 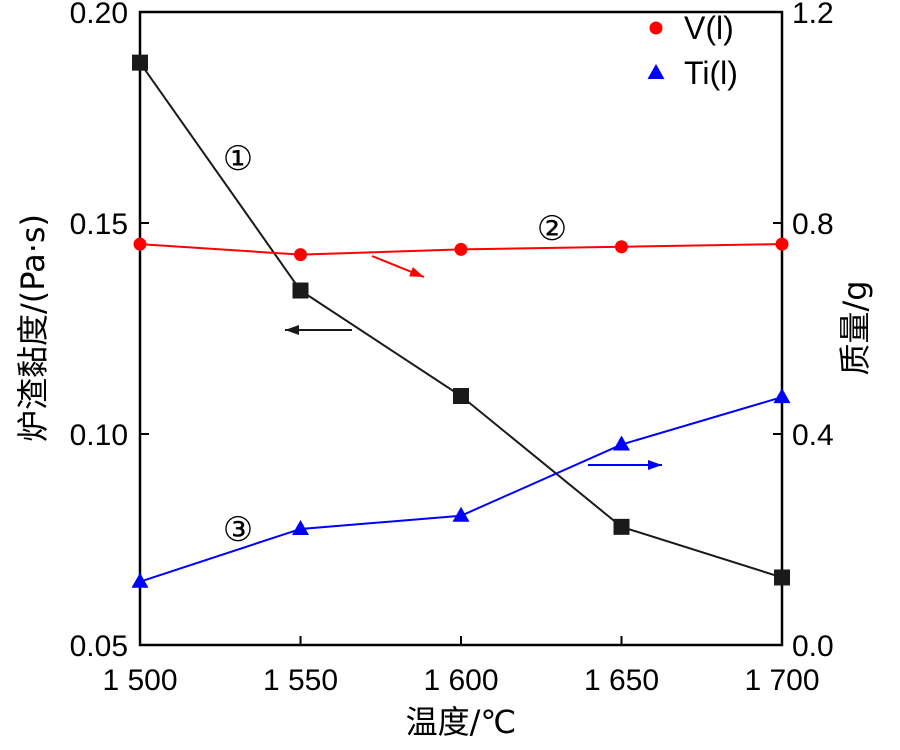 I want to click on series-annotation: ③, so click(x=238, y=530).